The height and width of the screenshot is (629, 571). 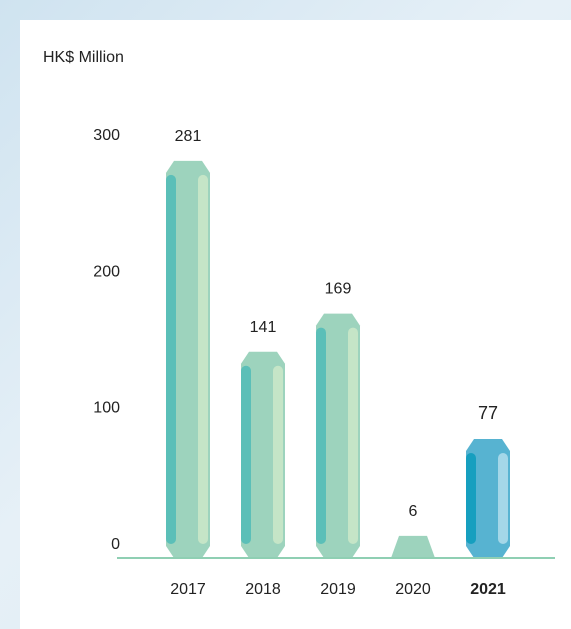 What do you see at coordinates (83, 57) in the screenshot?
I see `y-axis-label: HK$ Million` at bounding box center [83, 57].